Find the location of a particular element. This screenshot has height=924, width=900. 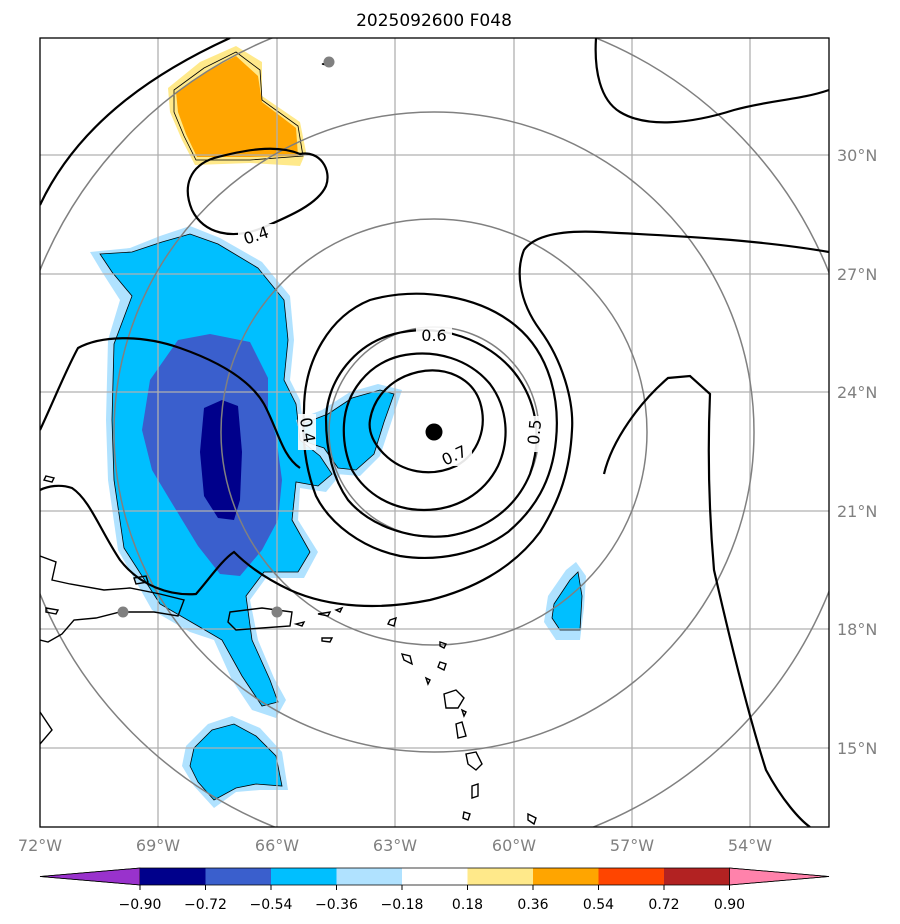

contour-northeast is located at coordinates (711, 81).